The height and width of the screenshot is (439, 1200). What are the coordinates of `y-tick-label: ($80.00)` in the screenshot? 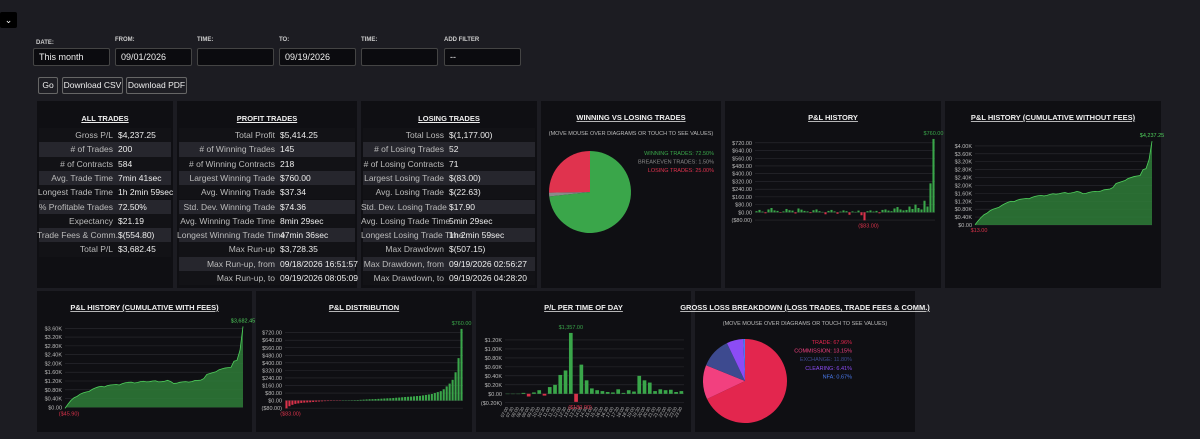 It's located at (272, 409).